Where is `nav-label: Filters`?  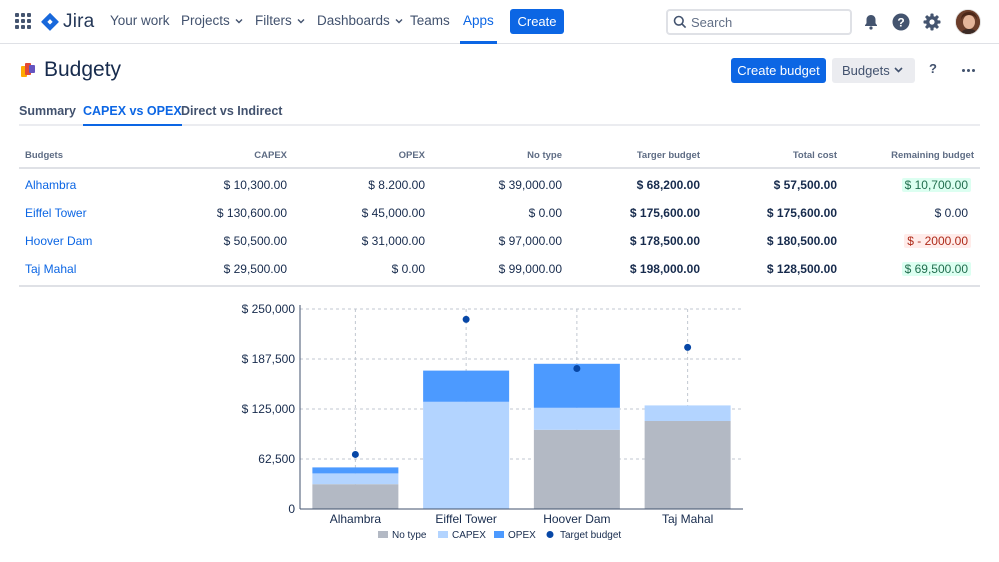
nav-label: Filters is located at coordinates (273, 20).